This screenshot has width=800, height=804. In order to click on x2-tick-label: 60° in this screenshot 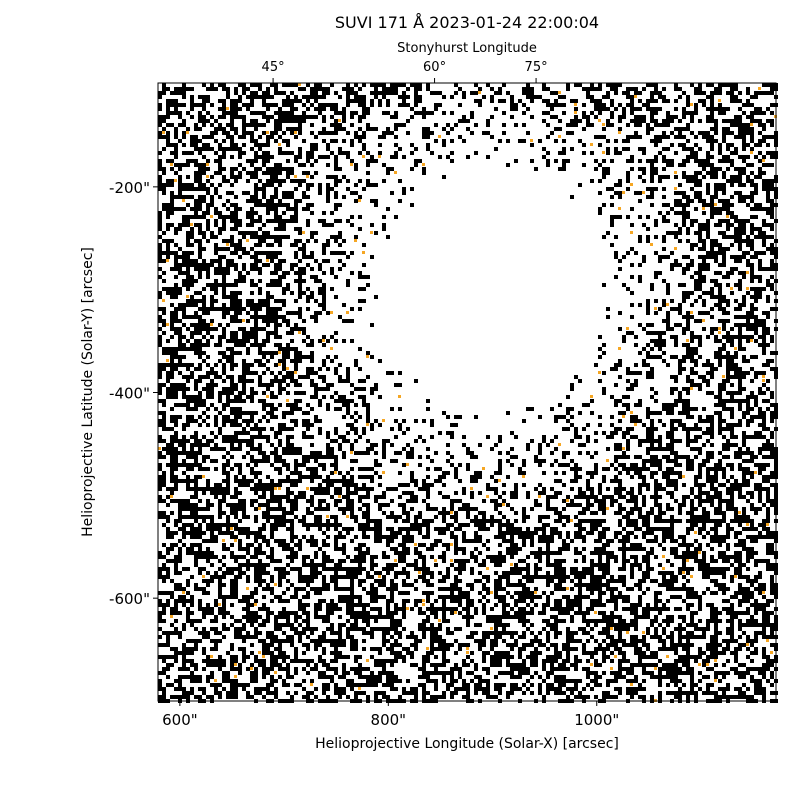, I will do `click(434, 67)`.